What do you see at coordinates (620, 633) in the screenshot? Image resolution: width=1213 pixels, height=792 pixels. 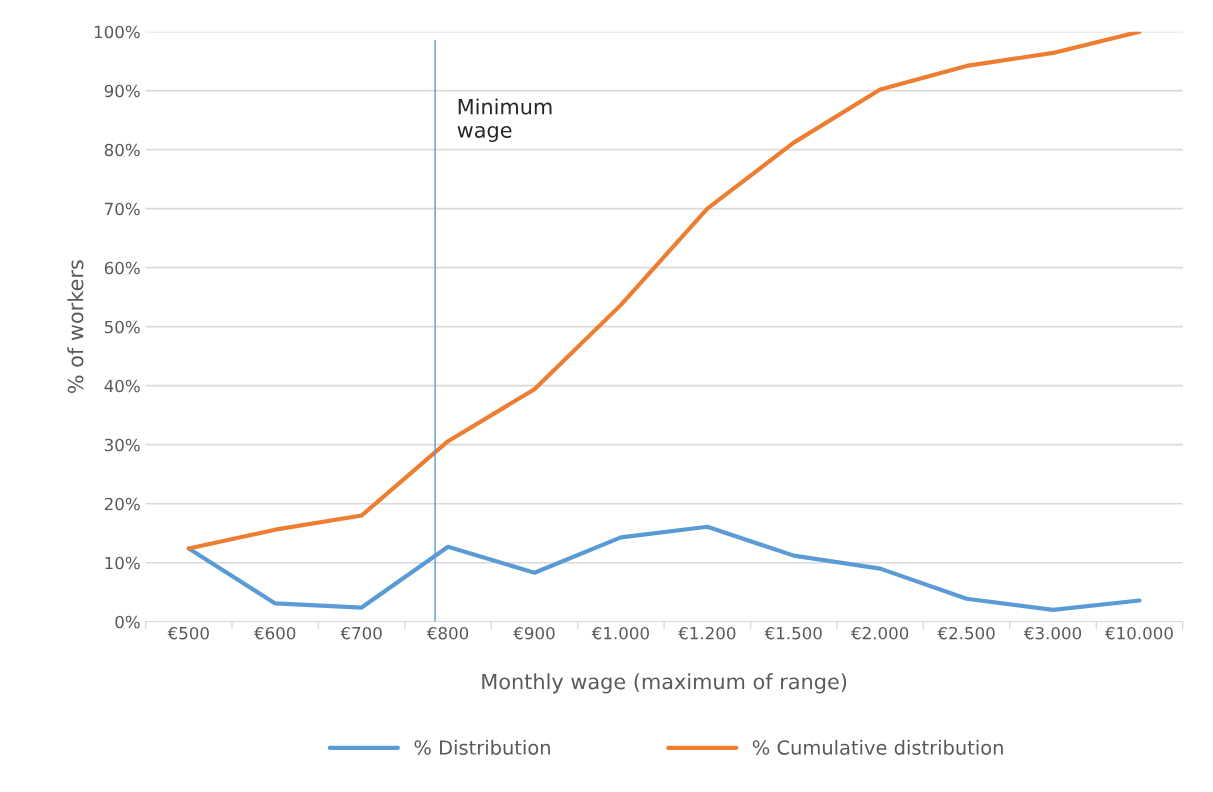 I see `x-tick-label: €1.000` at bounding box center [620, 633].